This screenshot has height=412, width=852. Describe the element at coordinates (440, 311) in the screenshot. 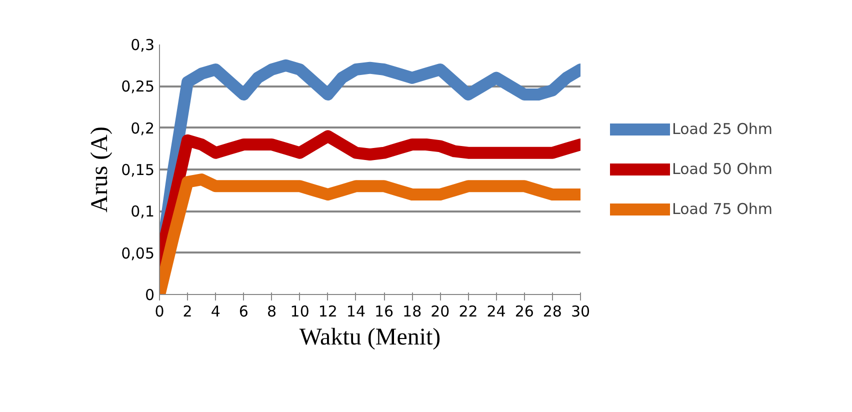

I see `x-tick-label: 20` at that location.